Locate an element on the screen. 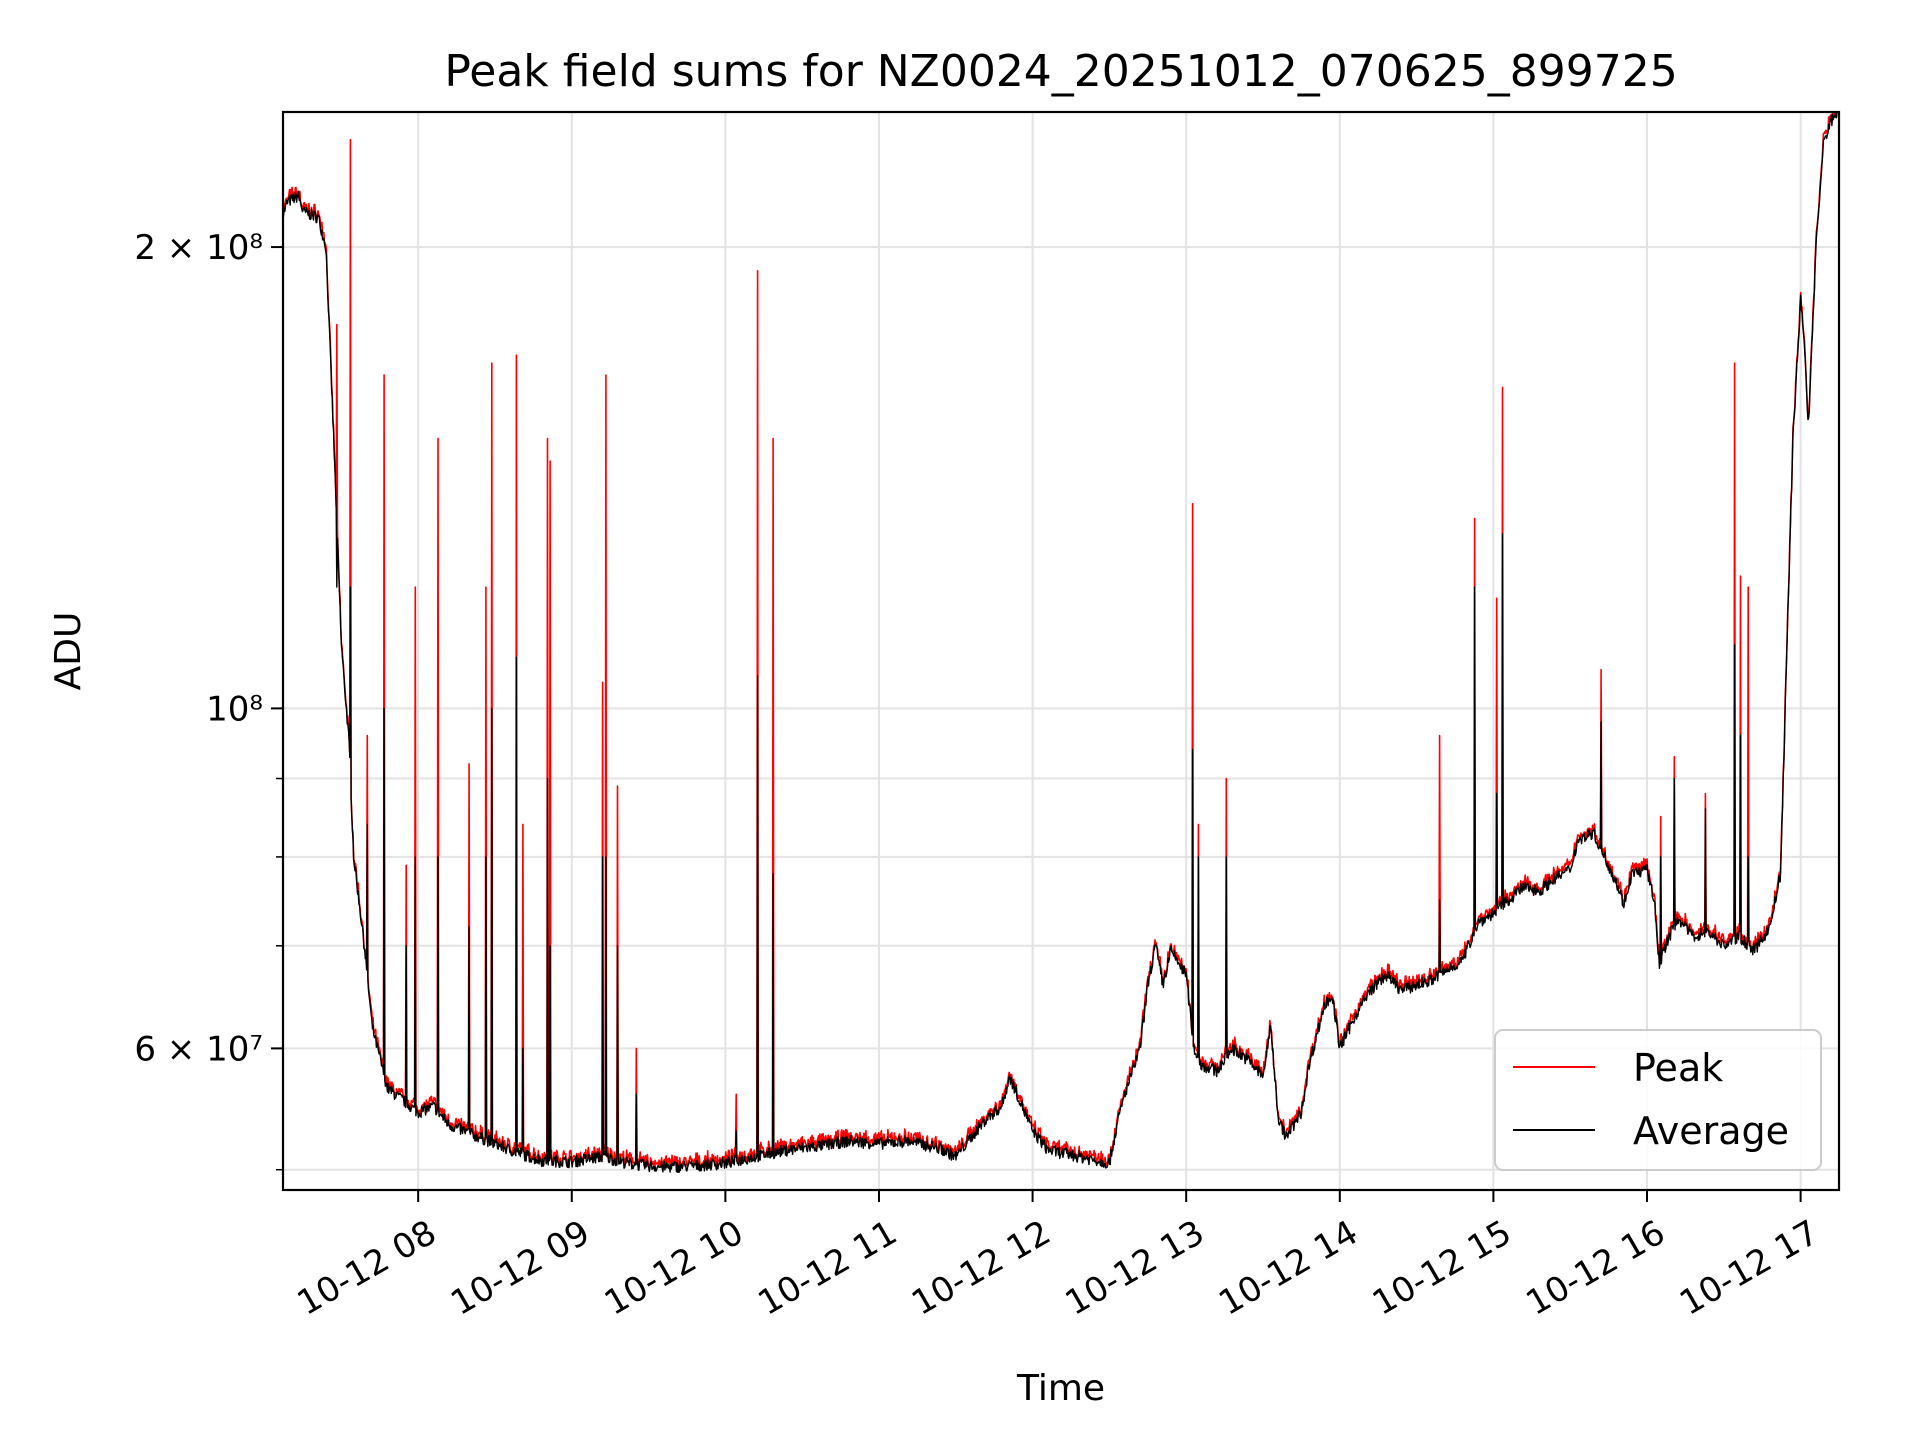  legend-box is located at coordinates (1658, 1100).